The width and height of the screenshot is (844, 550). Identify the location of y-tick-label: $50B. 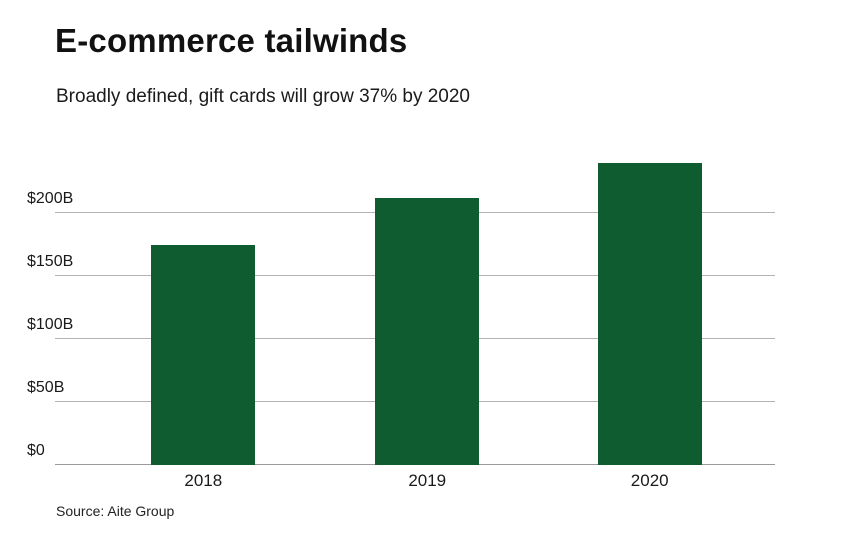
(46, 387).